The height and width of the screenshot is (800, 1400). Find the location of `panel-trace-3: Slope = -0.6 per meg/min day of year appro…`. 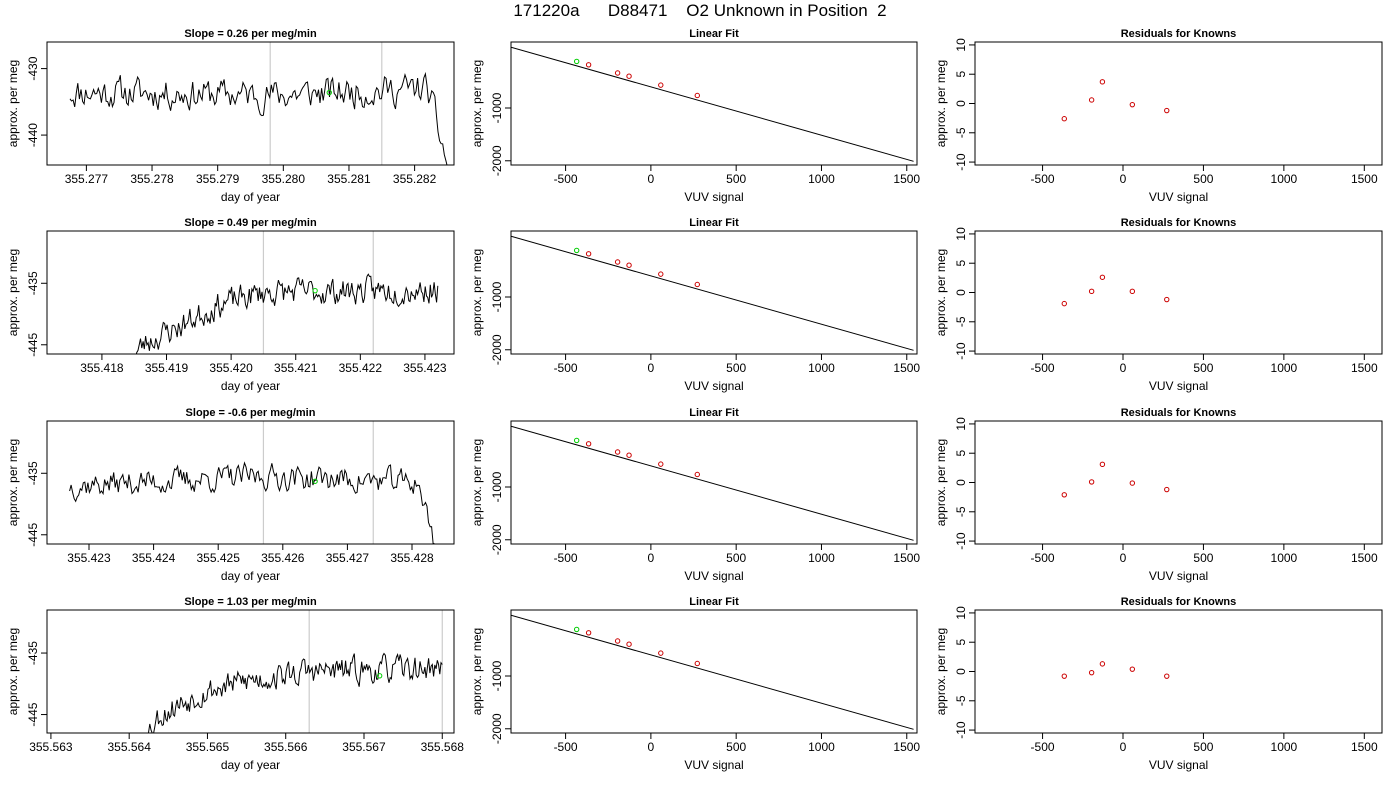

panel-trace-3: Slope = -0.6 per meg/min day of year appro… is located at coordinates (230, 495).